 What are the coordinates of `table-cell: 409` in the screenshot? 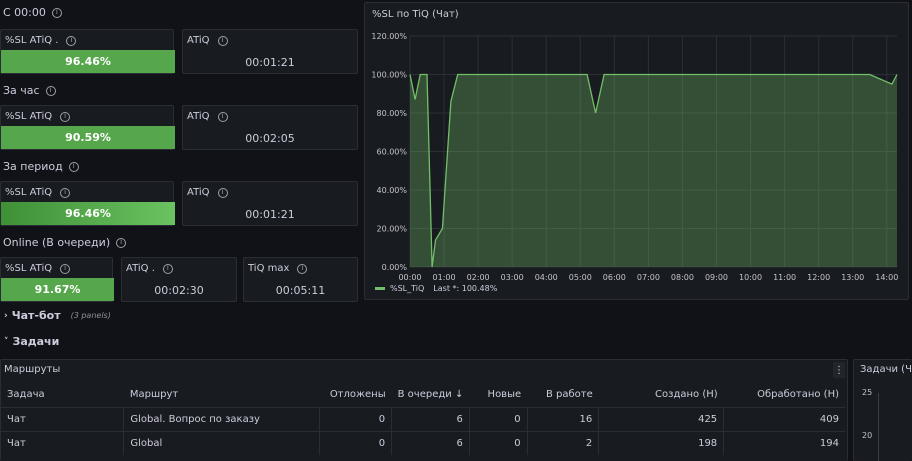 It's located at (784, 418).